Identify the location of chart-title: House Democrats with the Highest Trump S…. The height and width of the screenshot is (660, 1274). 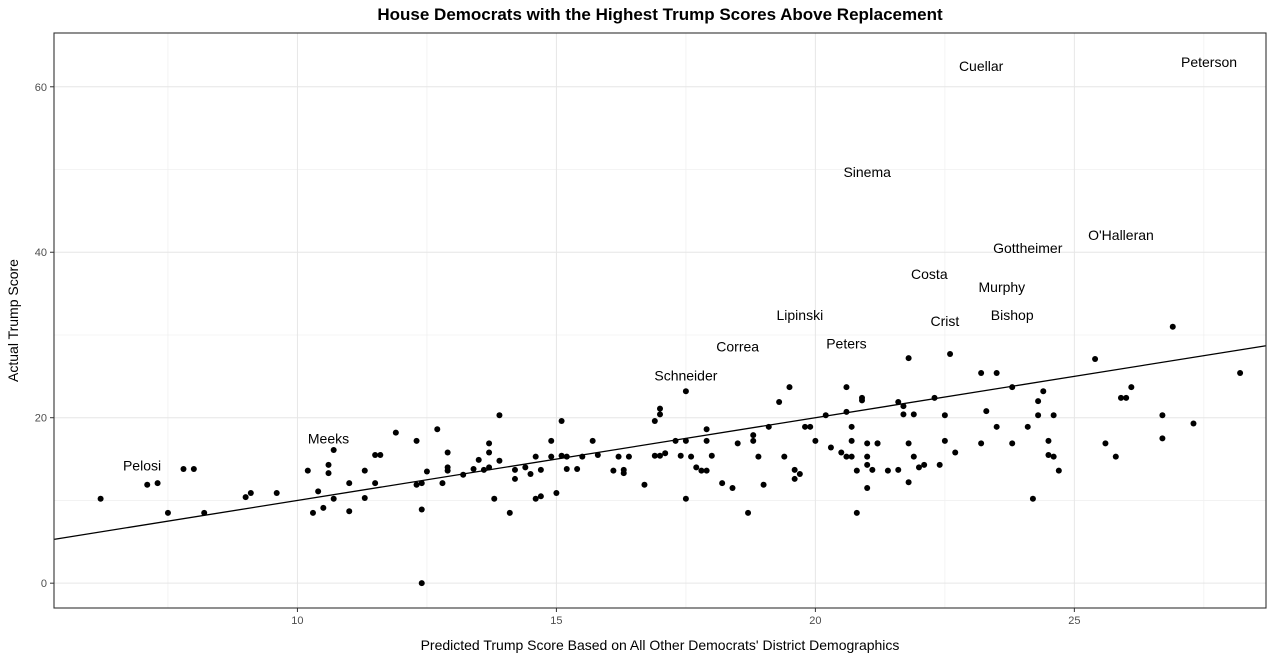
(660, 14).